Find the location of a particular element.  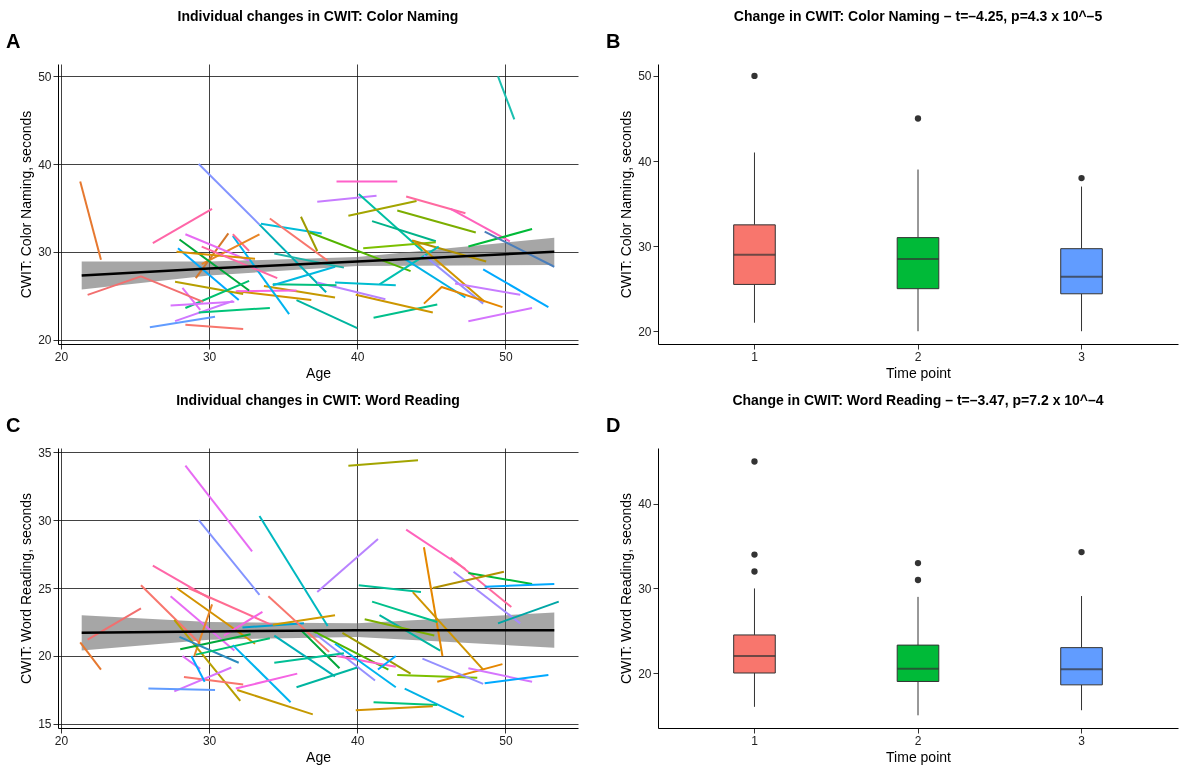

chart-title: Change in CWIT: Word Reading – t=–3.47, p=7.2 x 10^–4 is located at coordinates (918, 400).